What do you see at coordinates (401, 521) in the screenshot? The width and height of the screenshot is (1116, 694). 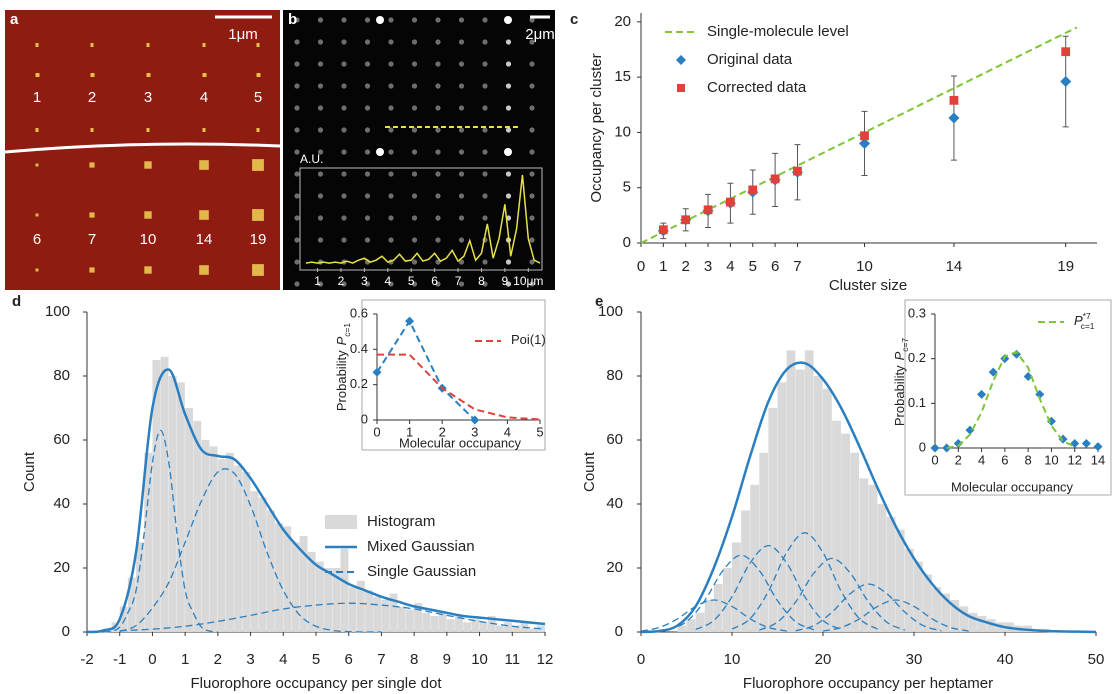 I see `legend-label: Histogram` at bounding box center [401, 521].